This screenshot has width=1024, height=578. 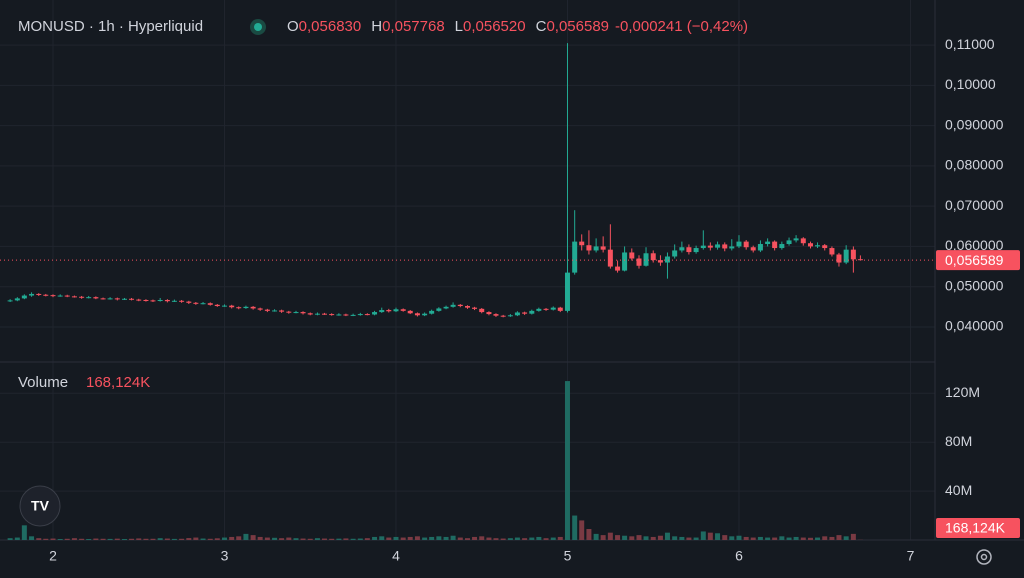 I want to click on symbol: MONUSD · 1h · Hyperliquid, so click(x=110, y=26).